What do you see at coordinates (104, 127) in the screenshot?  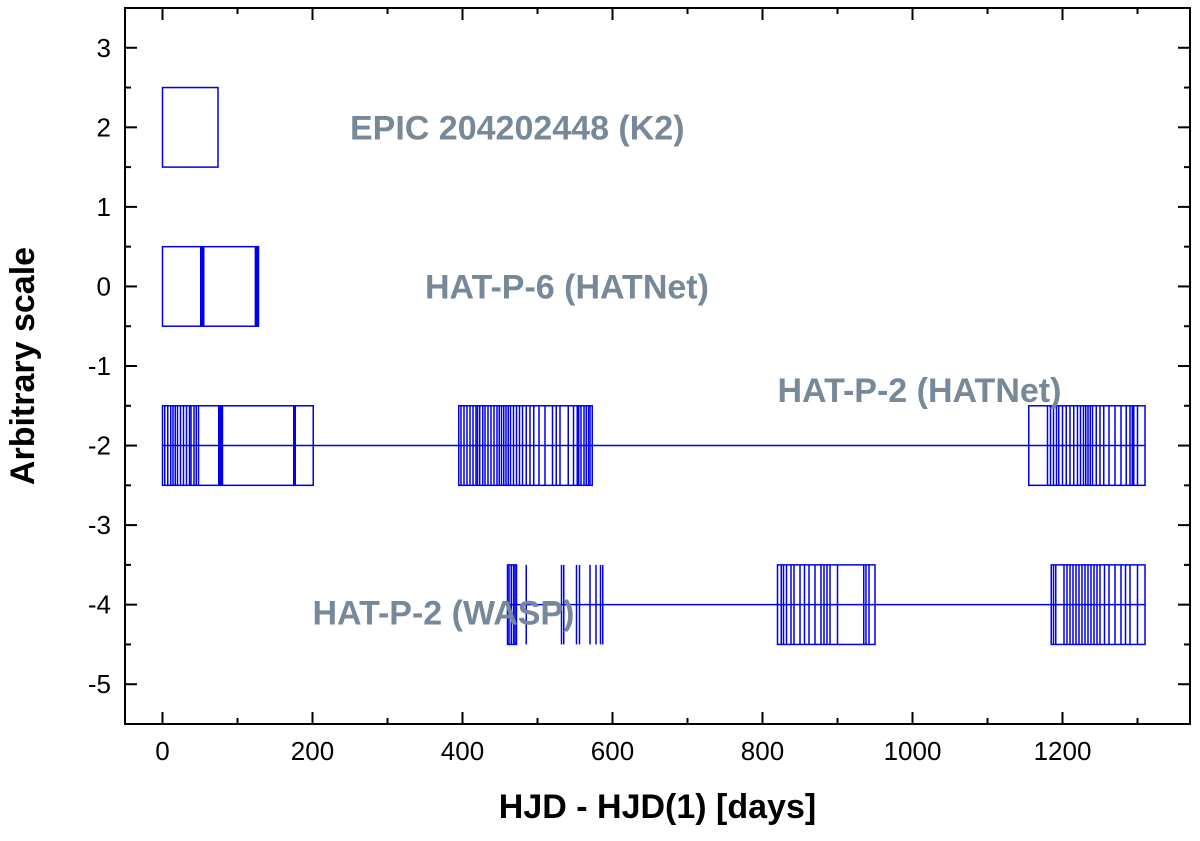 I see `y-tick-label: 2` at bounding box center [104, 127].